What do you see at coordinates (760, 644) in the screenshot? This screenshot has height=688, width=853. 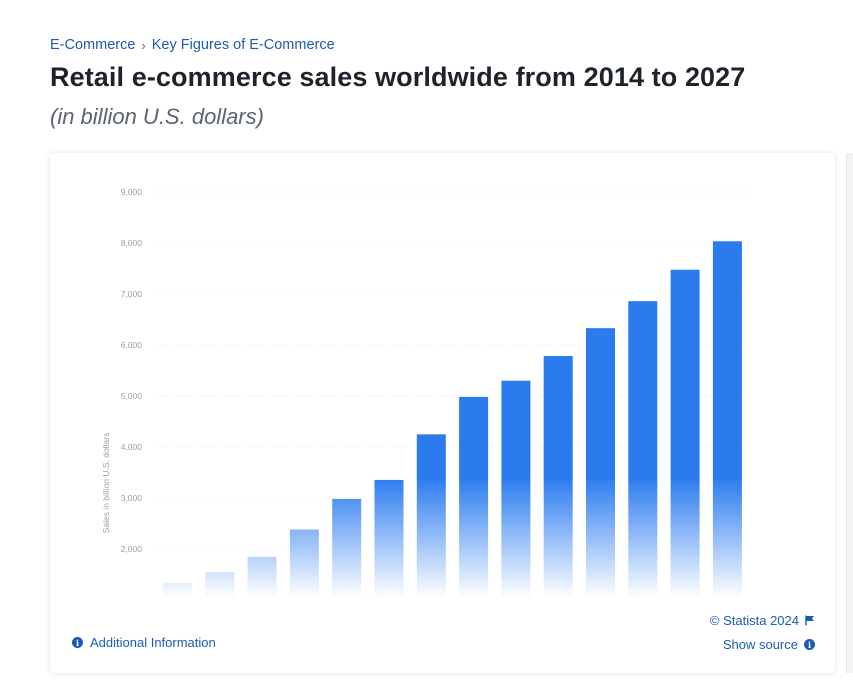 I see `show-source-label: Show source` at bounding box center [760, 644].